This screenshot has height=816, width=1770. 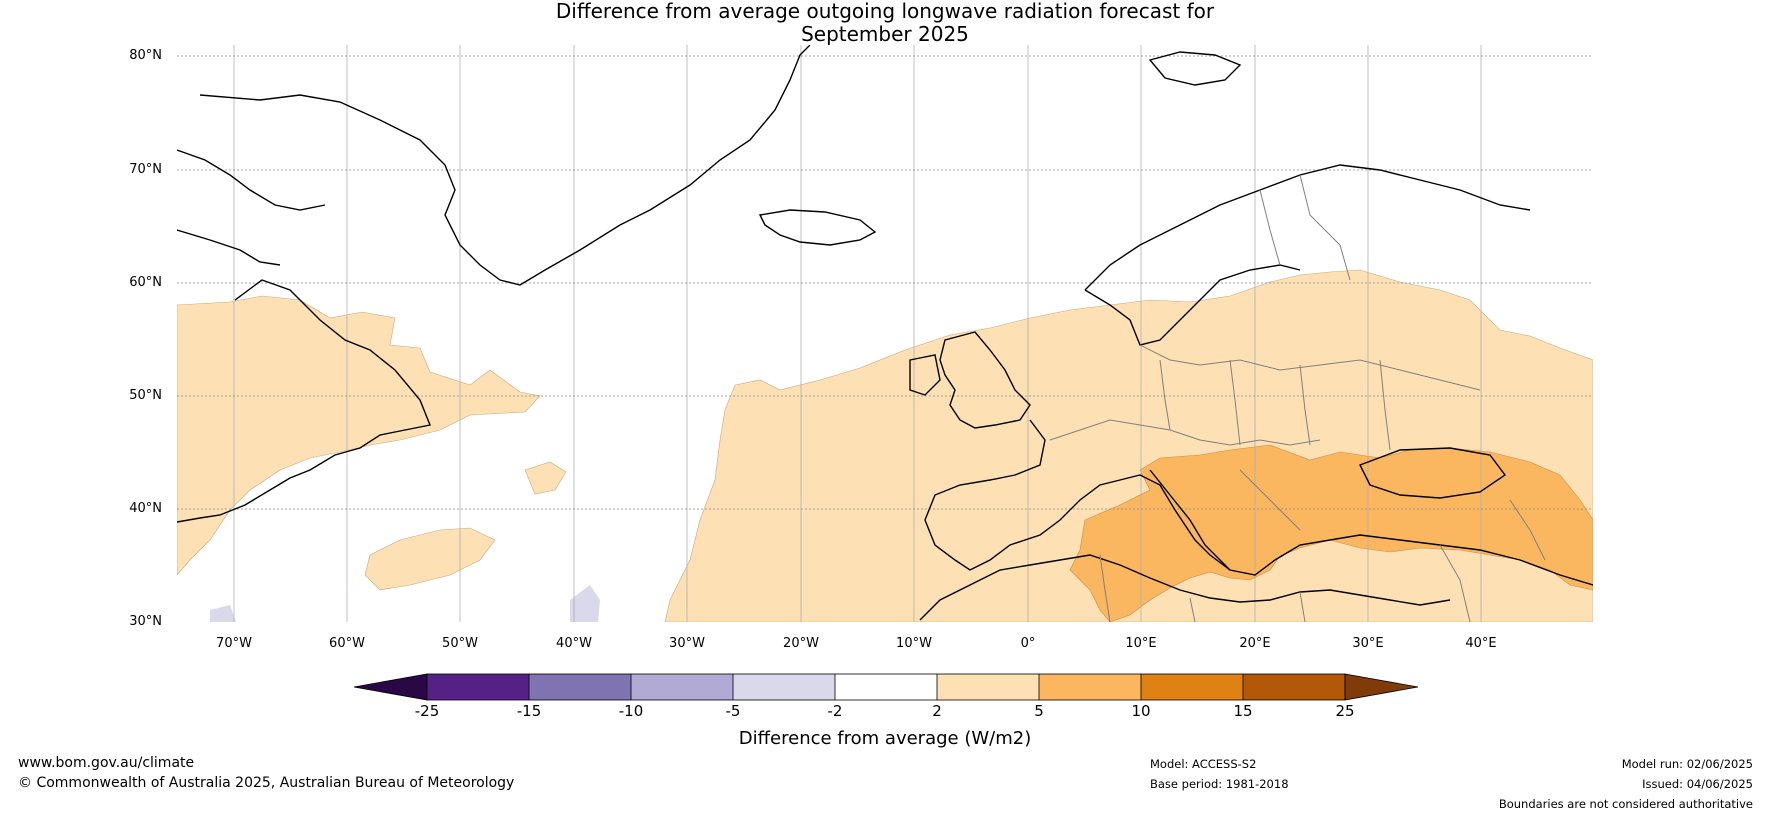 I want to click on colorbar-tick: 2, so click(x=937, y=711).